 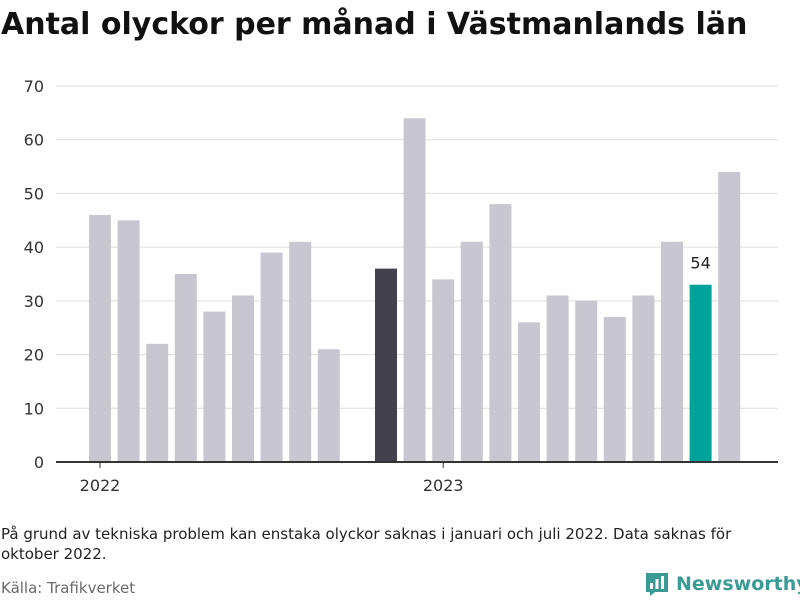 What do you see at coordinates (39, 462) in the screenshot?
I see `y-tick-label: 0` at bounding box center [39, 462].